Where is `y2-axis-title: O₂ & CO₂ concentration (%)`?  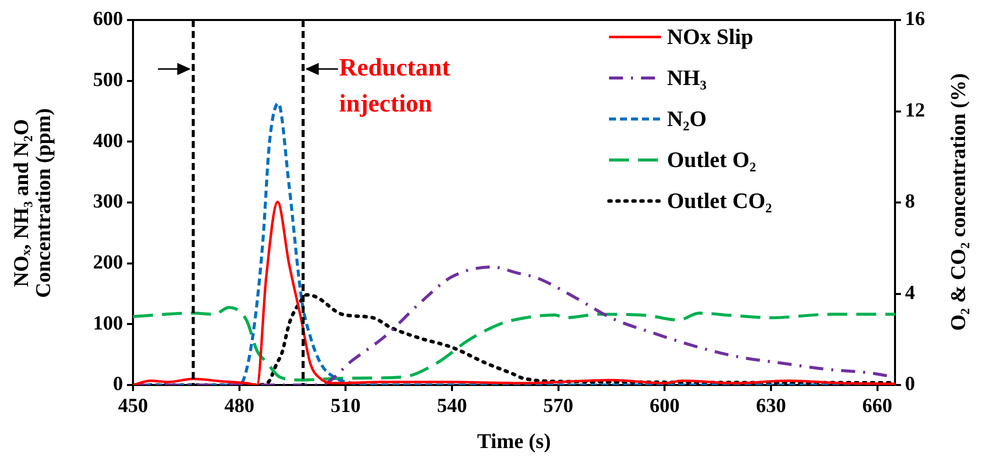 y2-axis-title: O₂ & CO₂ concentration (%) is located at coordinates (958, 202).